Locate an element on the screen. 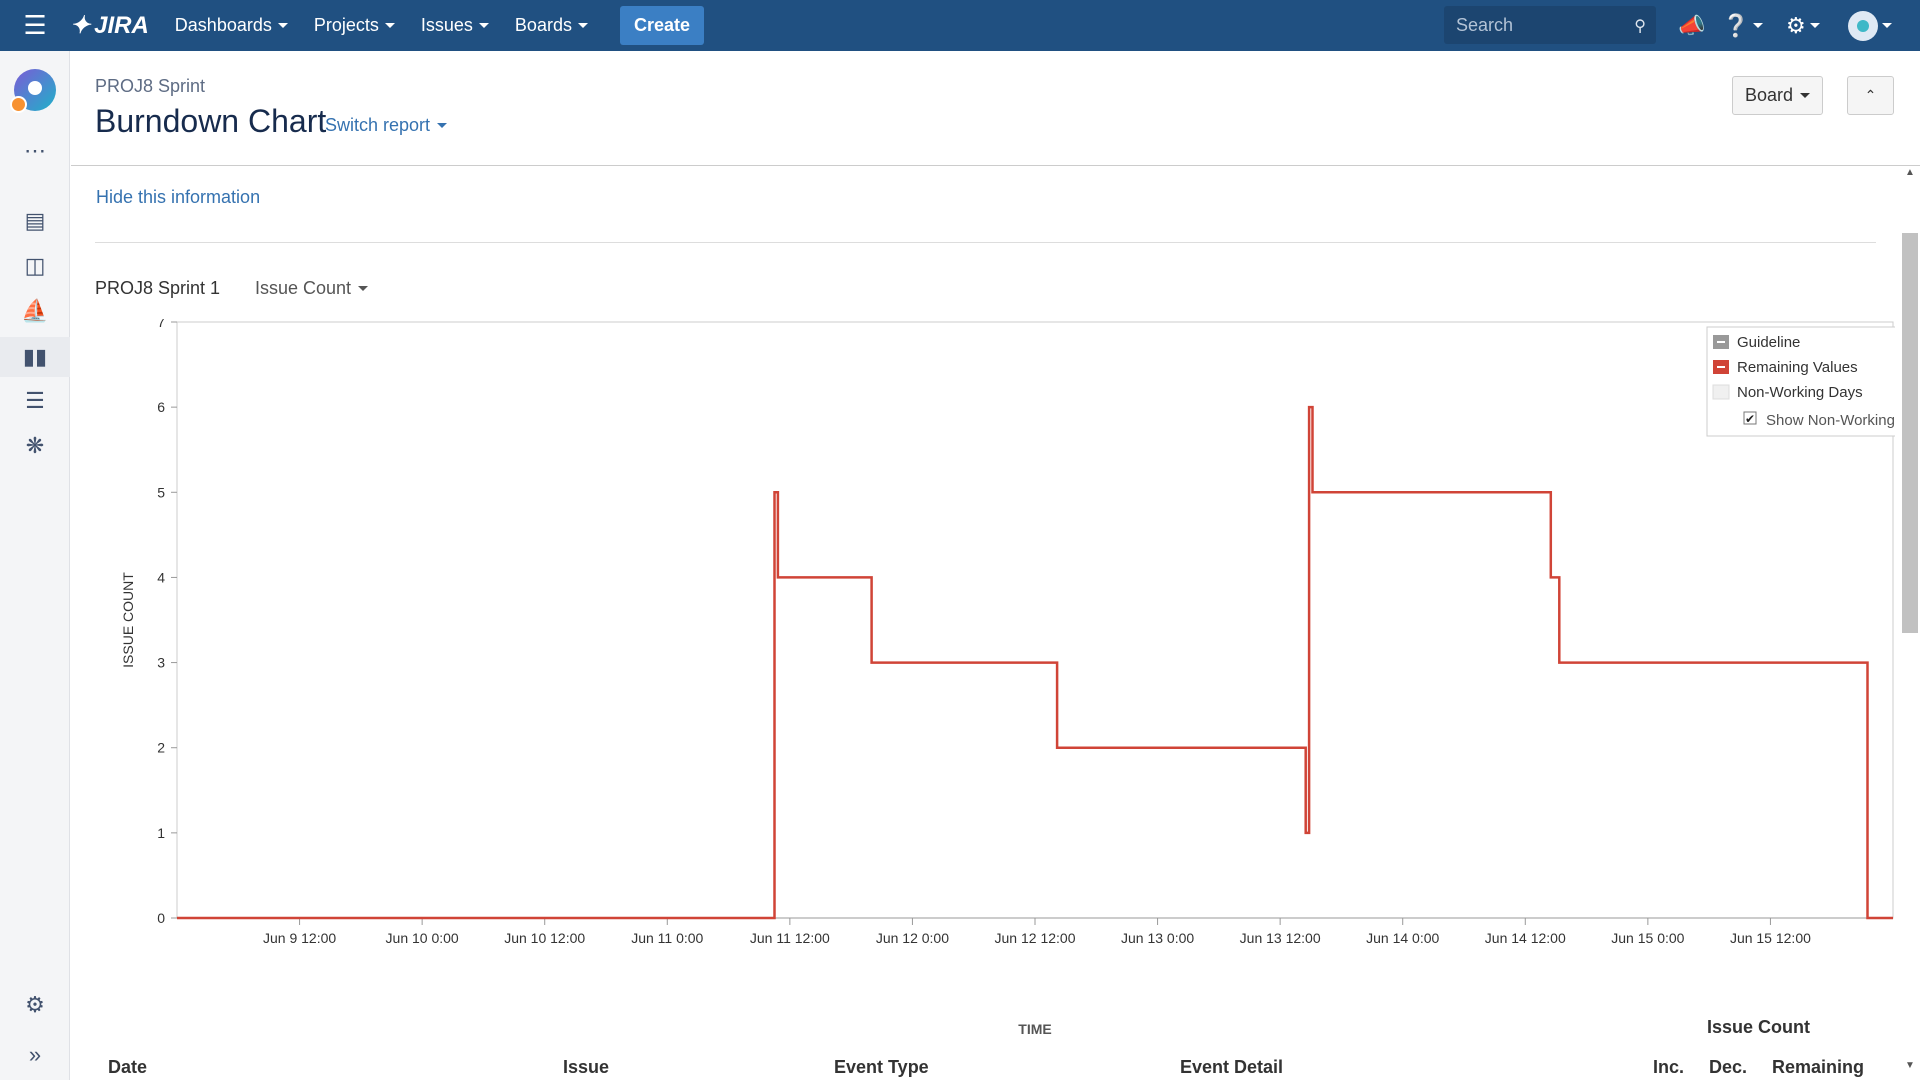 The image size is (1920, 1080). column-dec: Dec. is located at coordinates (1728, 1067).